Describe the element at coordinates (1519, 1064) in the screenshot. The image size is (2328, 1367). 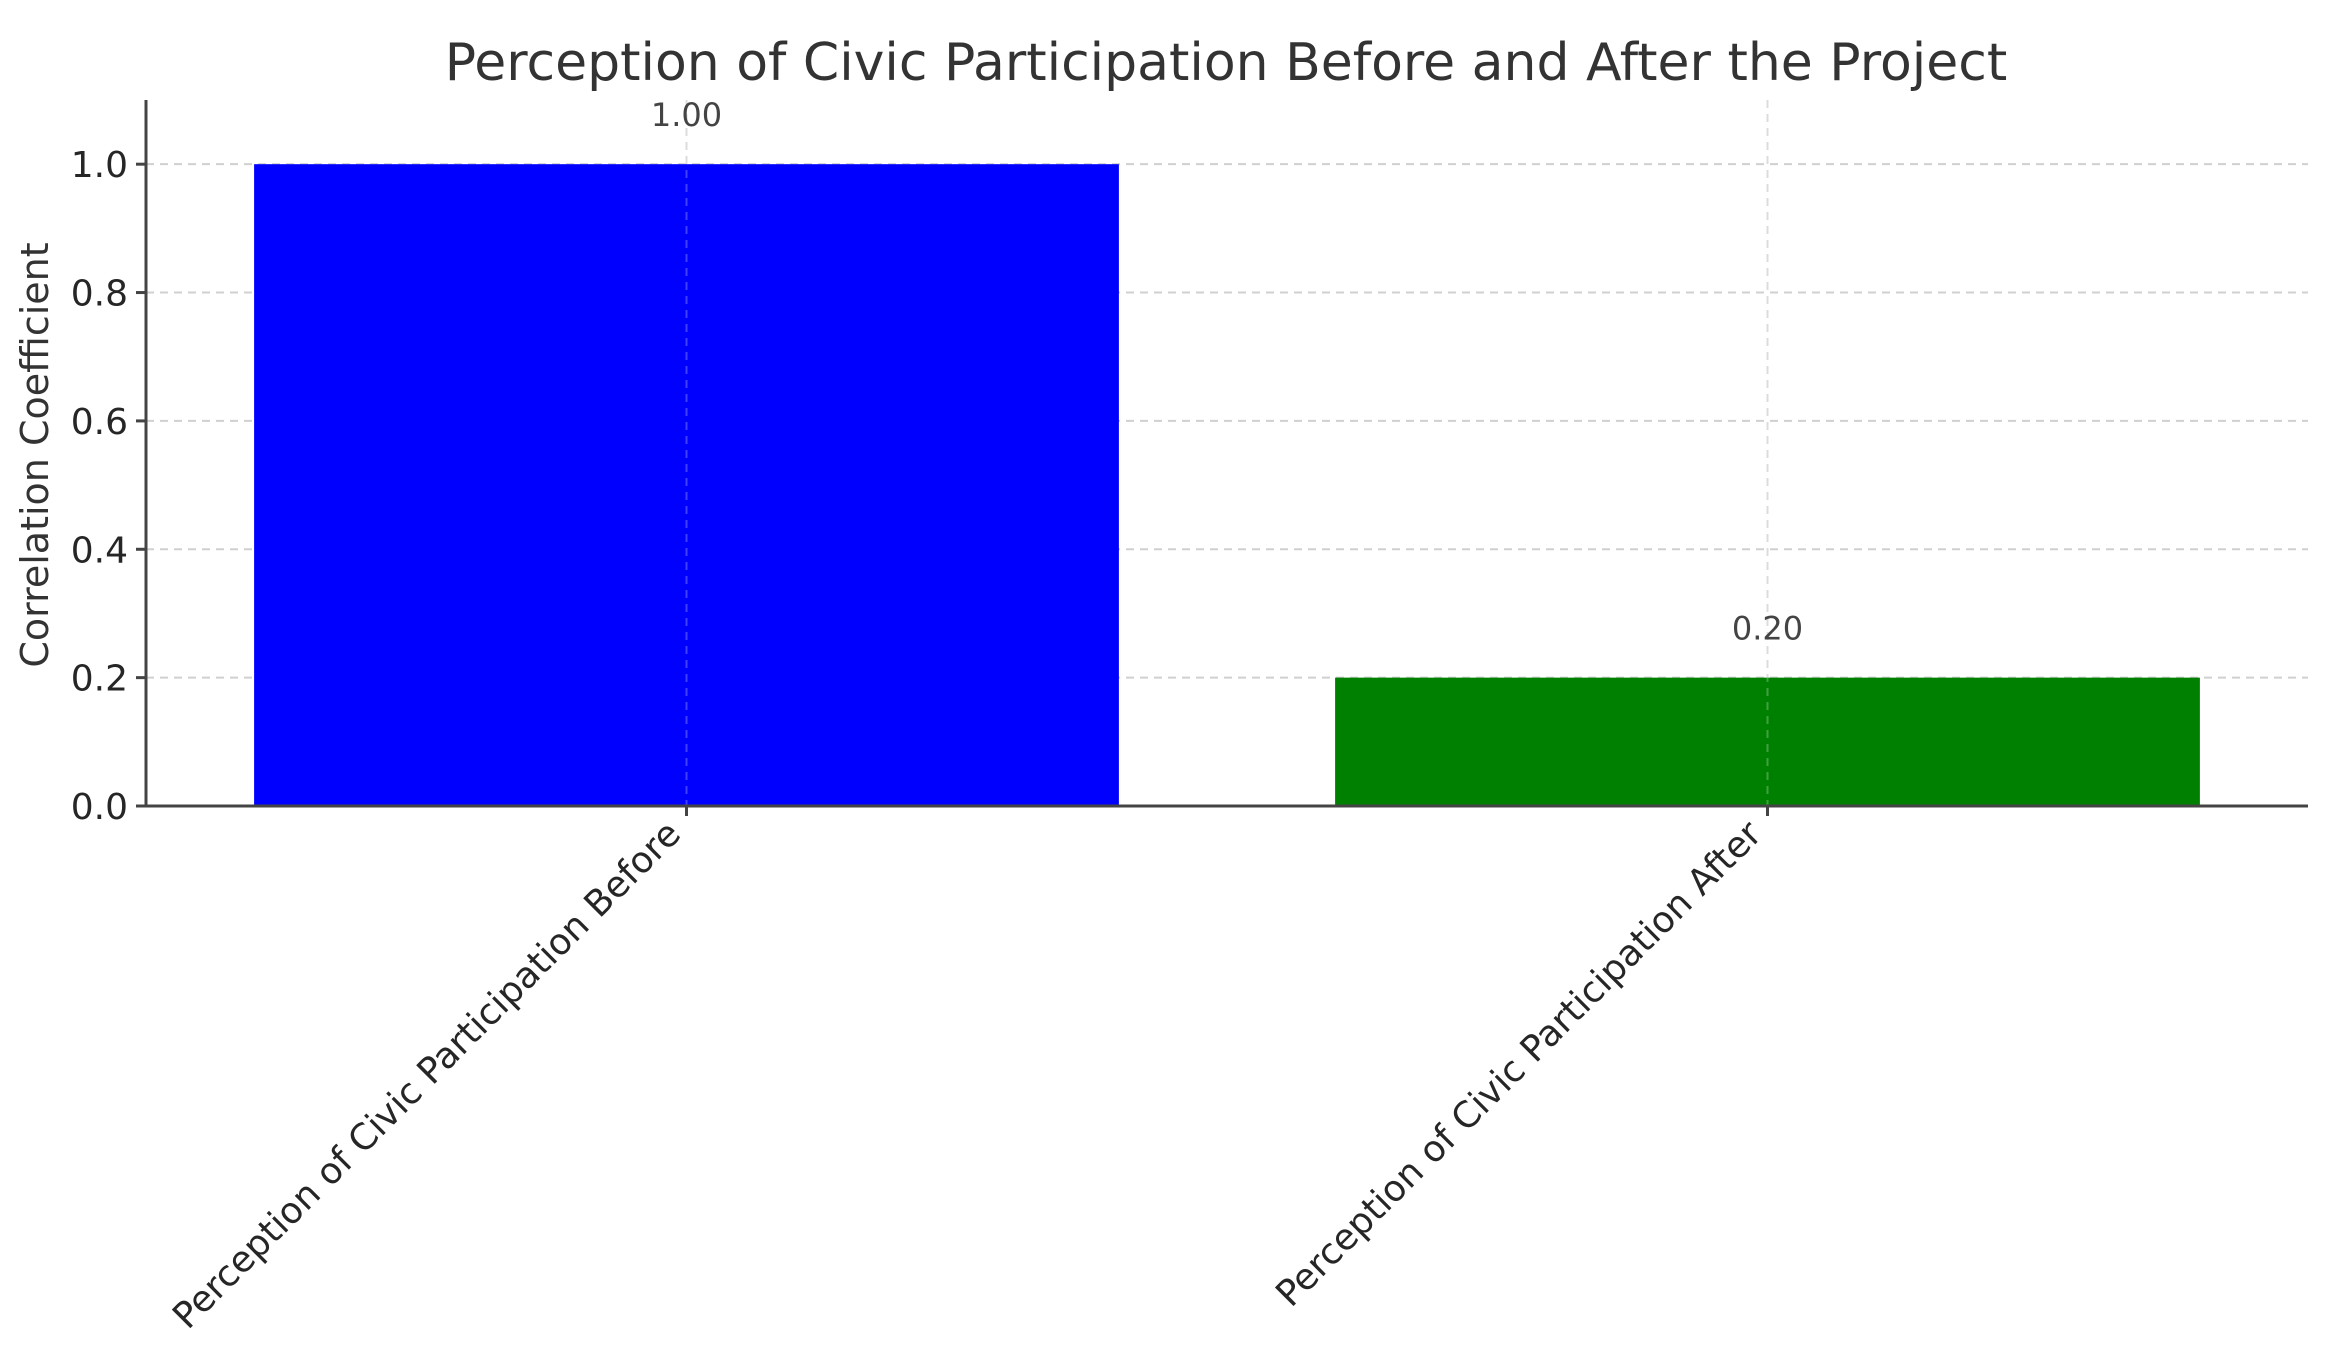
I see `x-tick-label: Perception of Civic Participation After` at that location.